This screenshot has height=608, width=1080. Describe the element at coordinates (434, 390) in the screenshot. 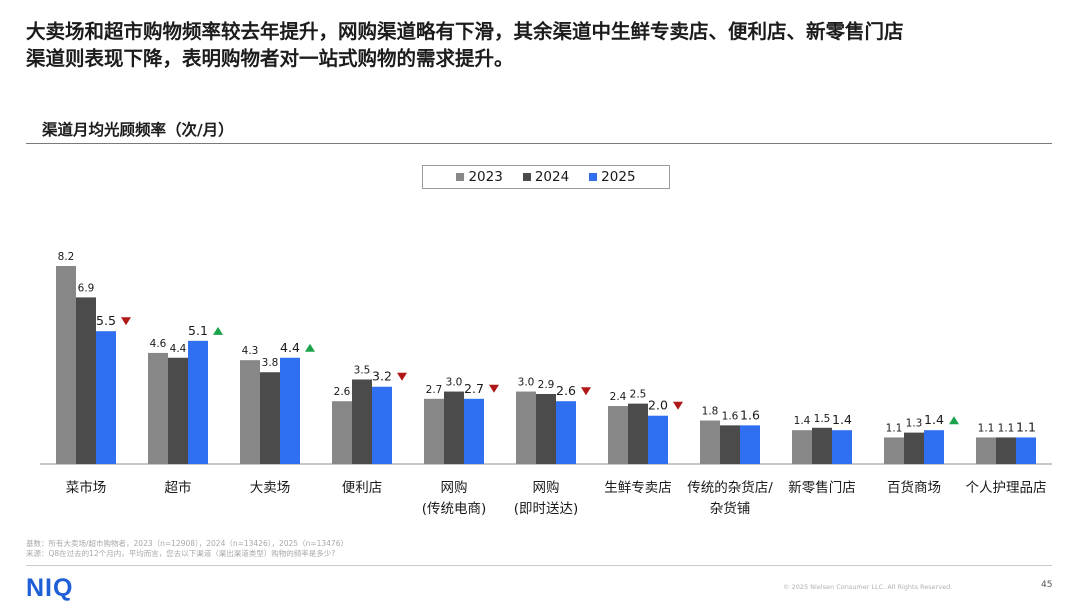

I see `data-label-2023-4: 2.7` at that location.